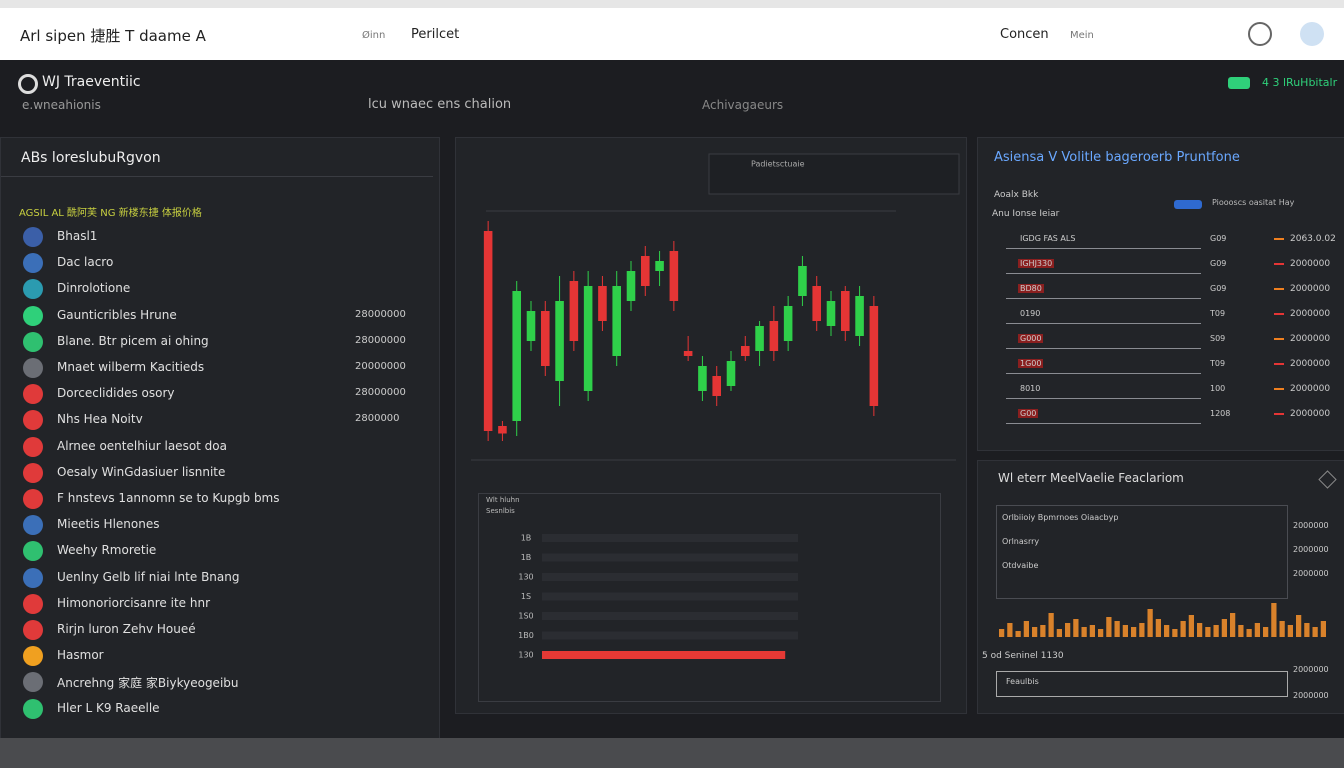 Image resolution: width=1344 pixels, height=768 pixels. Describe the element at coordinates (1300, 82) in the screenshot. I see `status: 4 3 lRuHbitalr` at that location.